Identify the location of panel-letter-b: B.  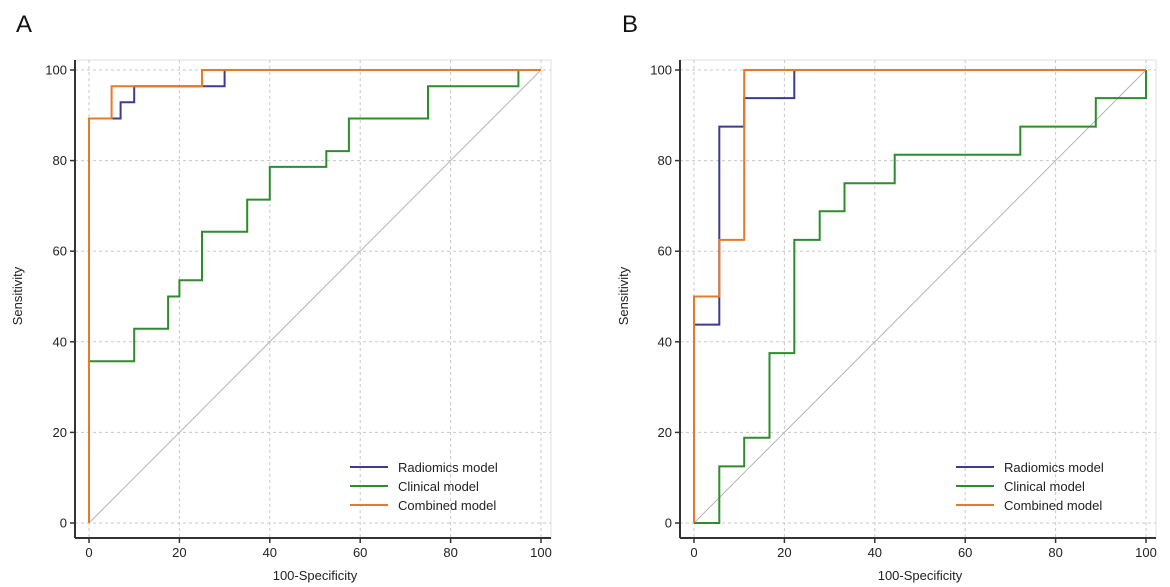
(630, 24).